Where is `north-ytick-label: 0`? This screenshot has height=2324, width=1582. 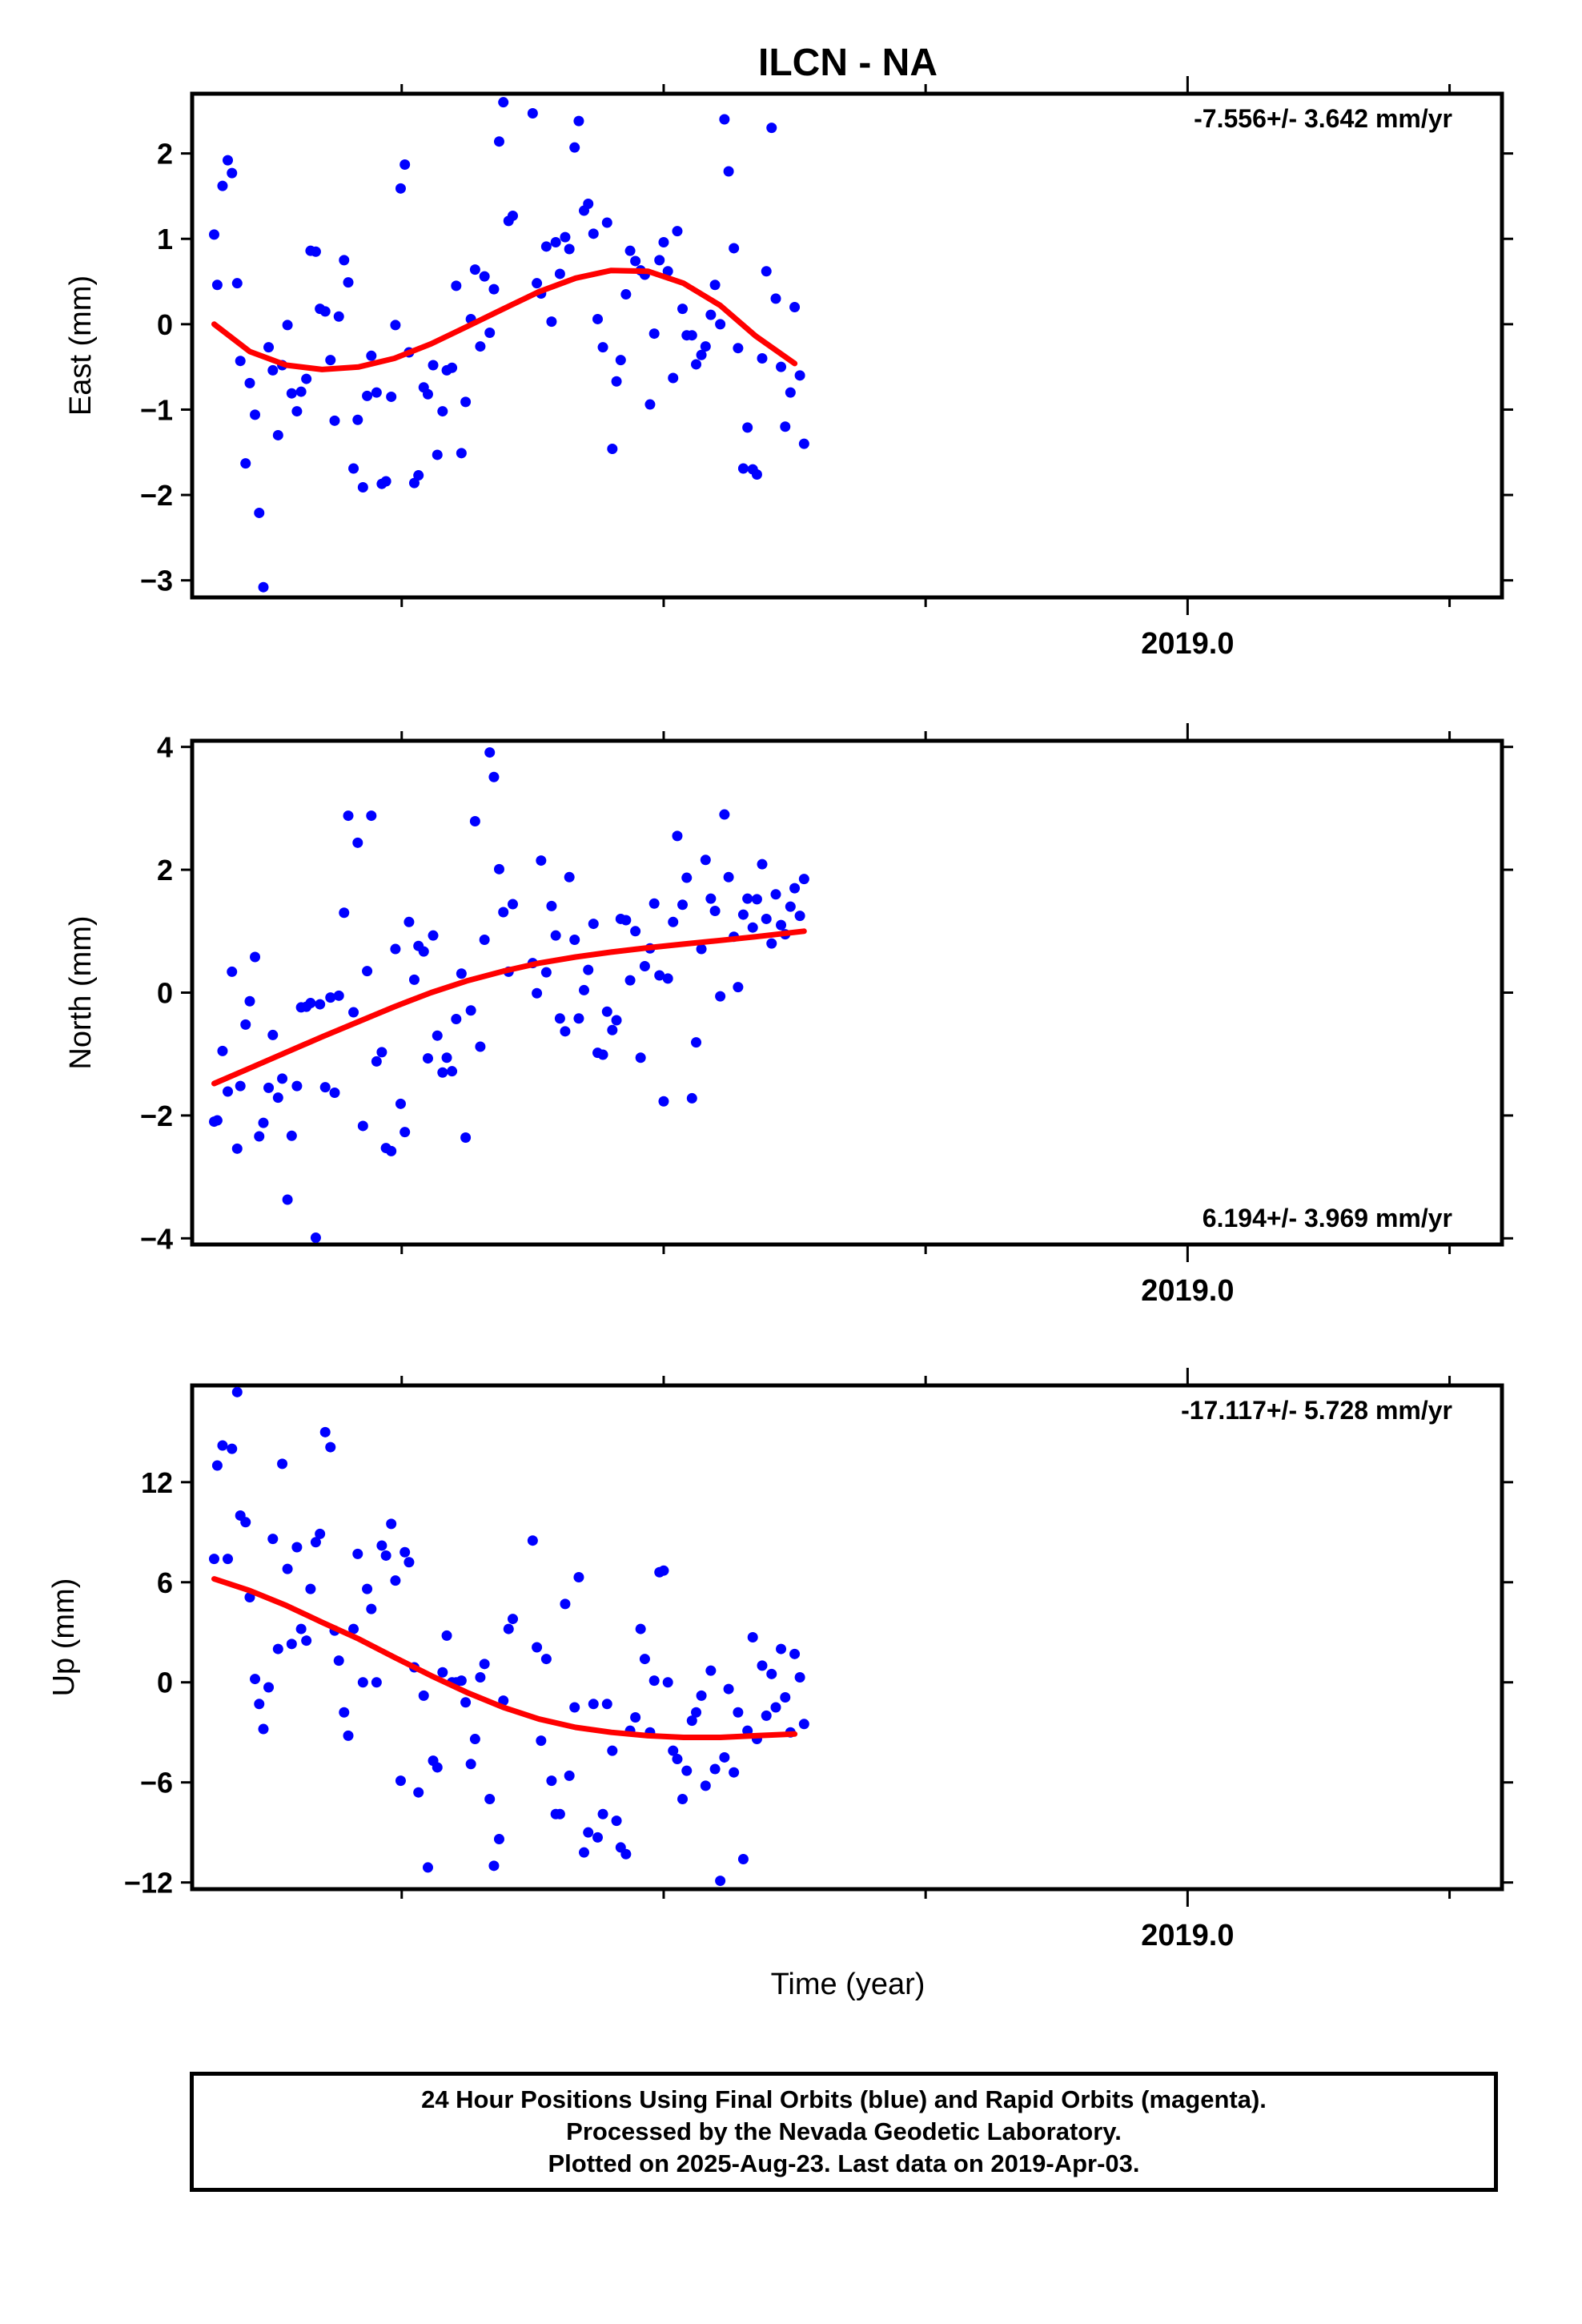 north-ytick-label: 0 is located at coordinates (165, 993).